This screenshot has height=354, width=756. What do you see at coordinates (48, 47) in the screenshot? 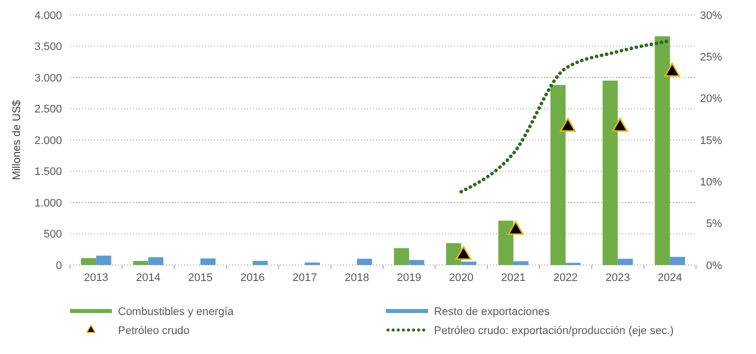
I see `y-tick-label: 3.500` at bounding box center [48, 47].